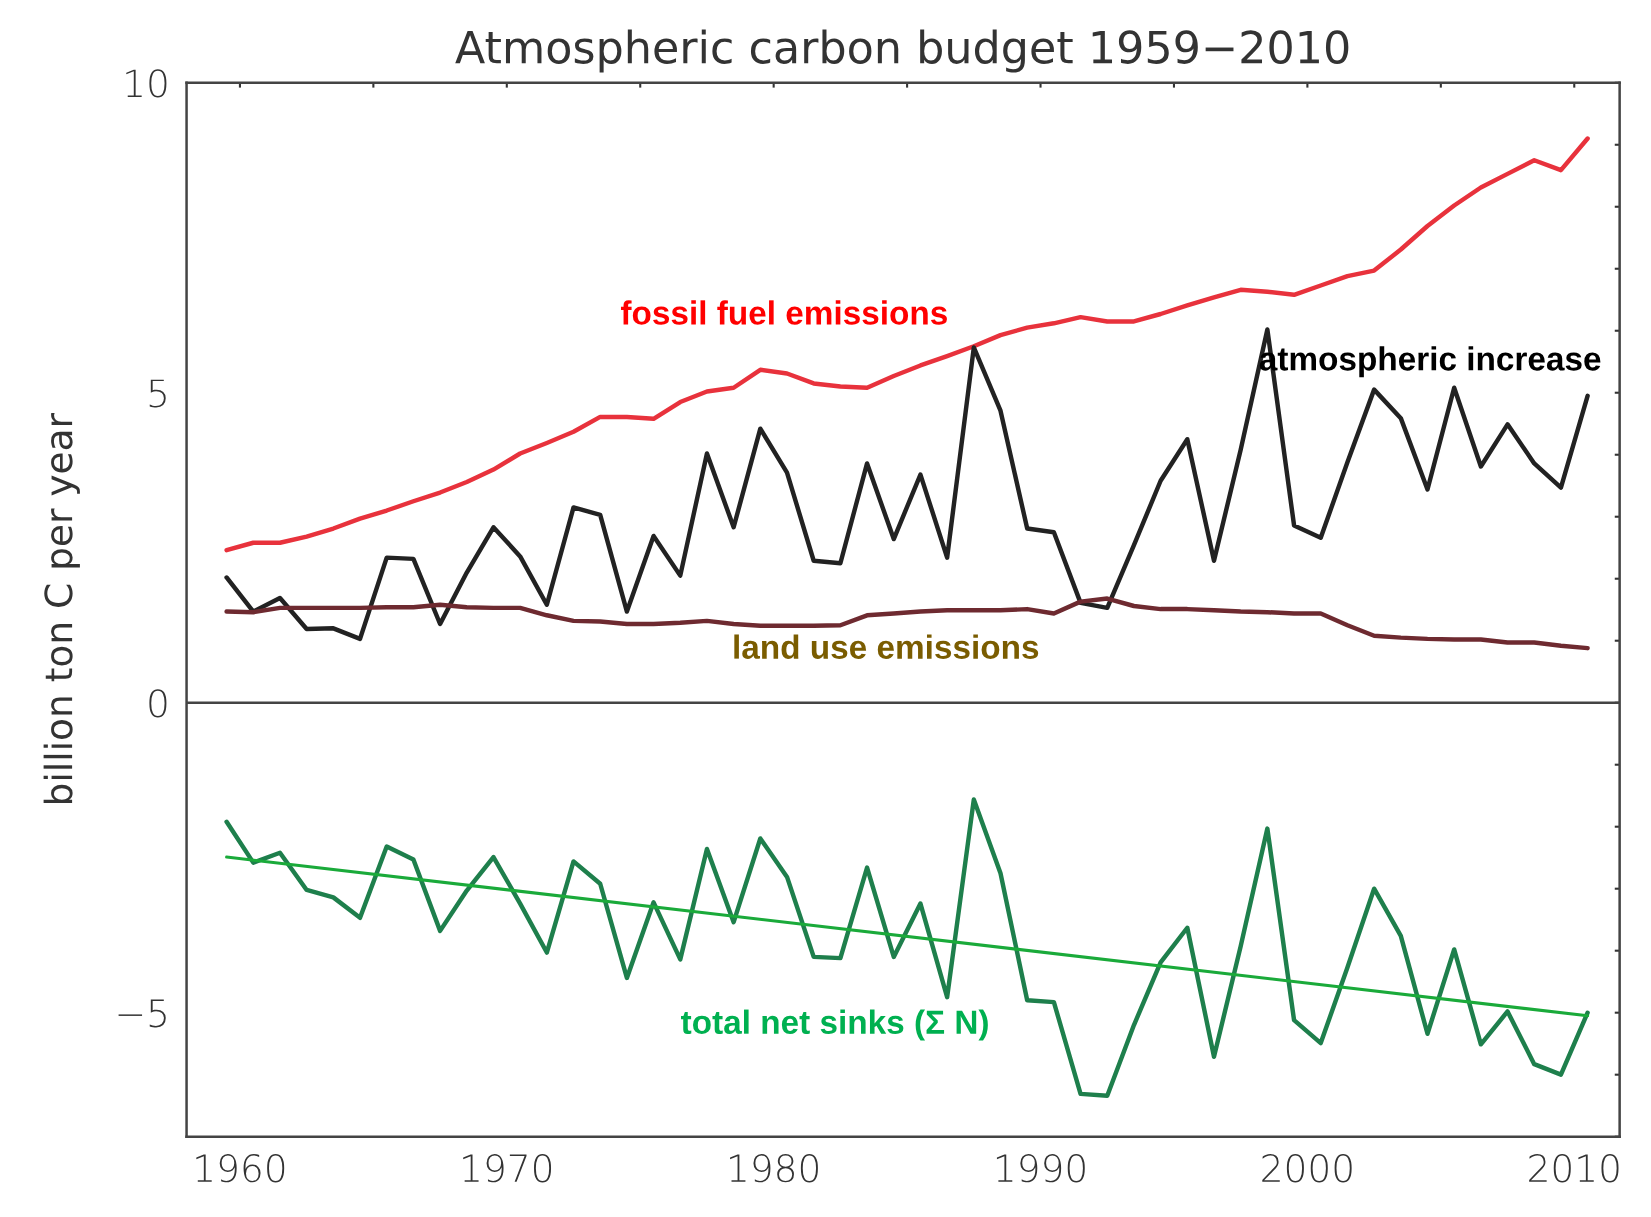  Describe the element at coordinates (142, 1013) in the screenshot. I see `y-tick-label: −5` at that location.